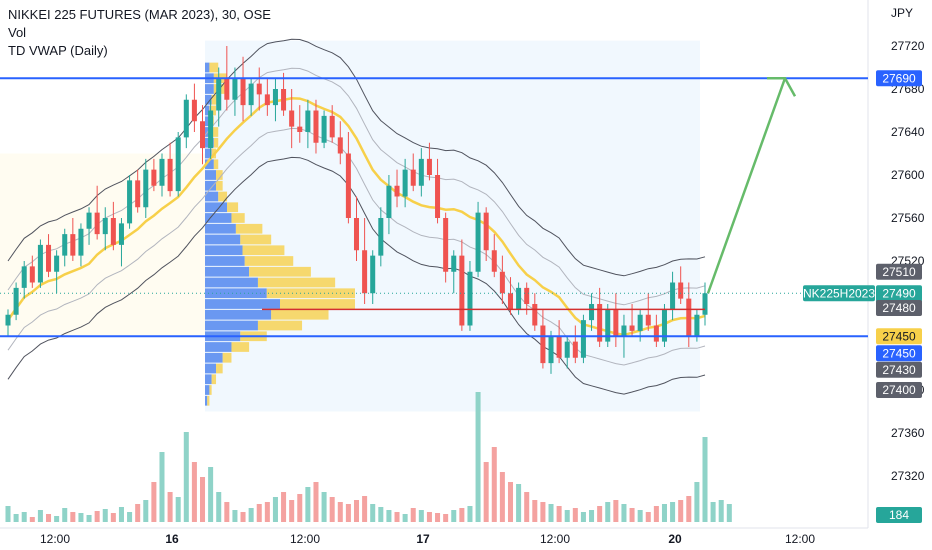 Image resolution: width=932 pixels, height=550 pixels. What do you see at coordinates (746, 185) in the screenshot?
I see `arrow-shaft` at bounding box center [746, 185].